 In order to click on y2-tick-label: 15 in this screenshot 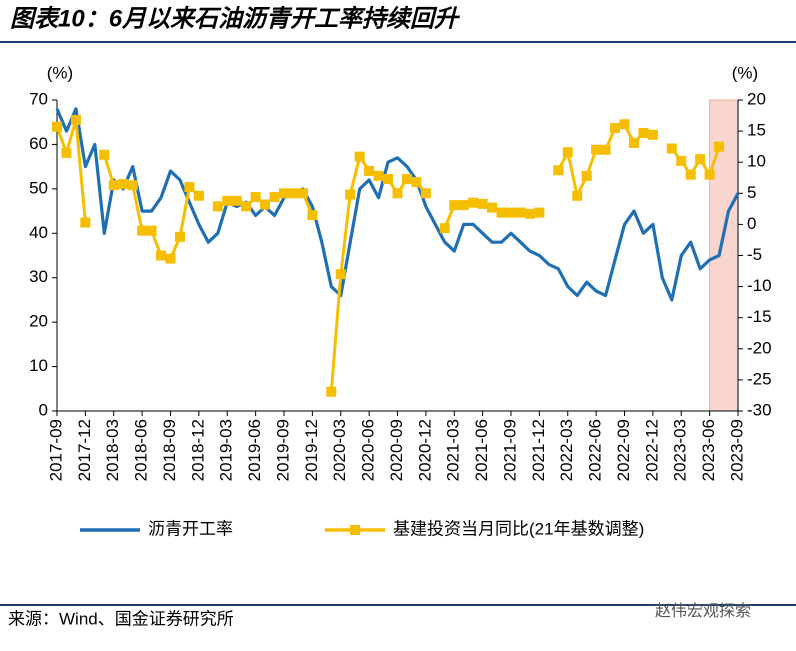, I will do `click(756, 130)`.